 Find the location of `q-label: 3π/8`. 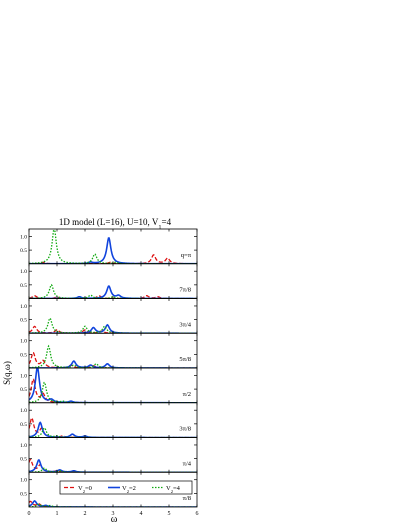

q-label: 3π/8 is located at coordinates (185, 429).